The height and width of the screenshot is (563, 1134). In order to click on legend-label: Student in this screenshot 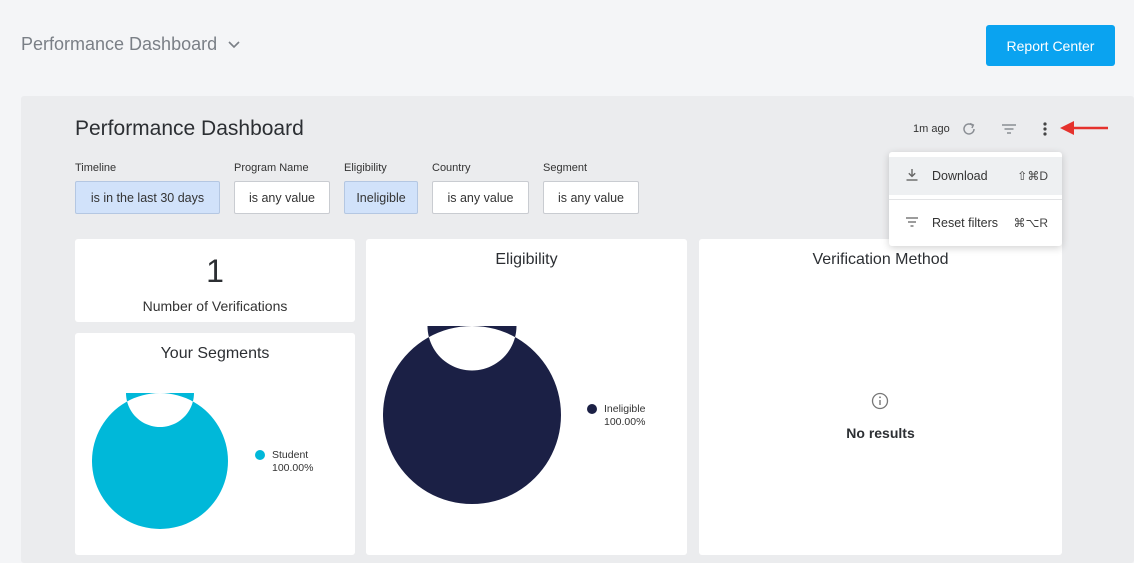, I will do `click(290, 455)`.